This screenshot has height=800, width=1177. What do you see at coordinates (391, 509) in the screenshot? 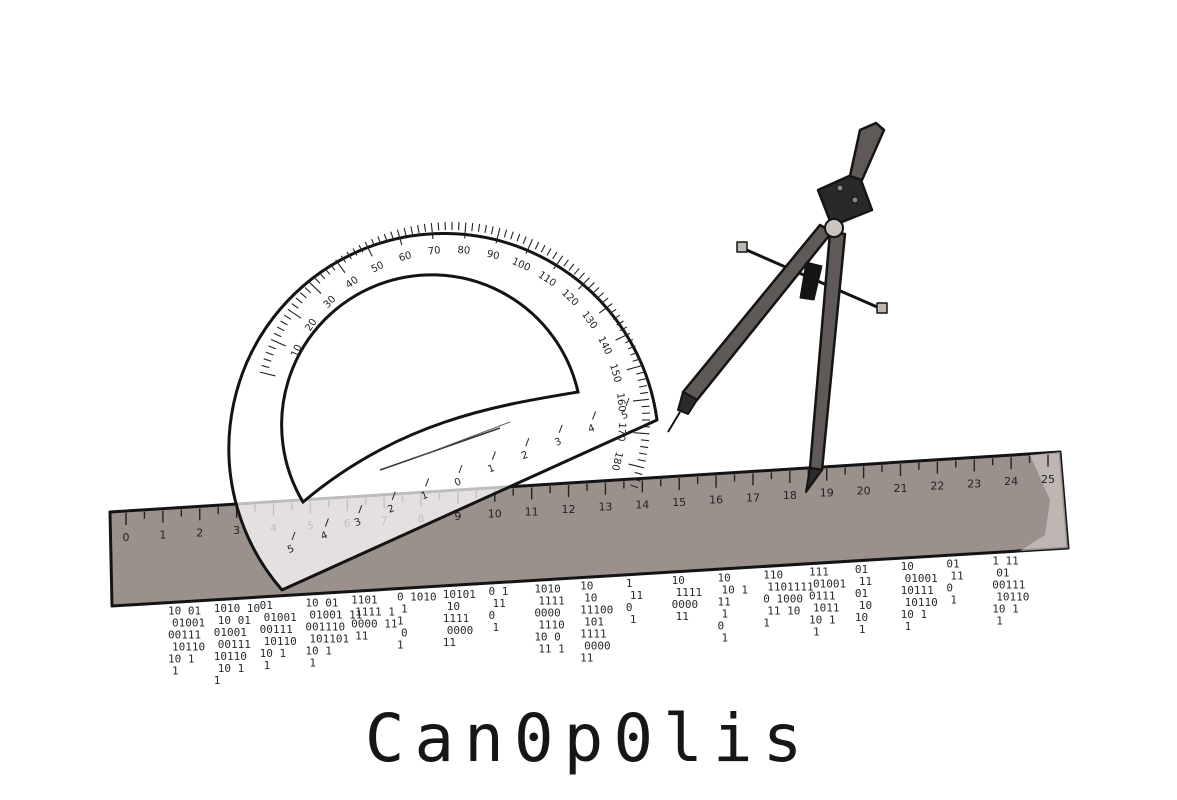
I see `protractor-base-label: 2` at bounding box center [391, 509].